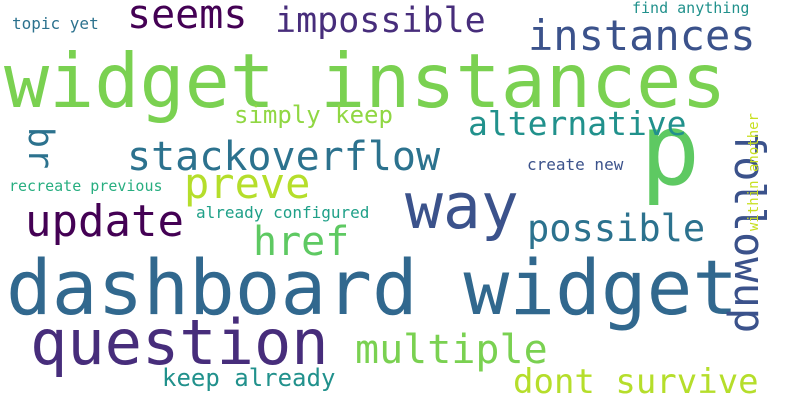 Image resolution: width=800 pixels, height=400 pixels. What do you see at coordinates (249, 378) in the screenshot?
I see `word-keep-already: keep already` at bounding box center [249, 378].